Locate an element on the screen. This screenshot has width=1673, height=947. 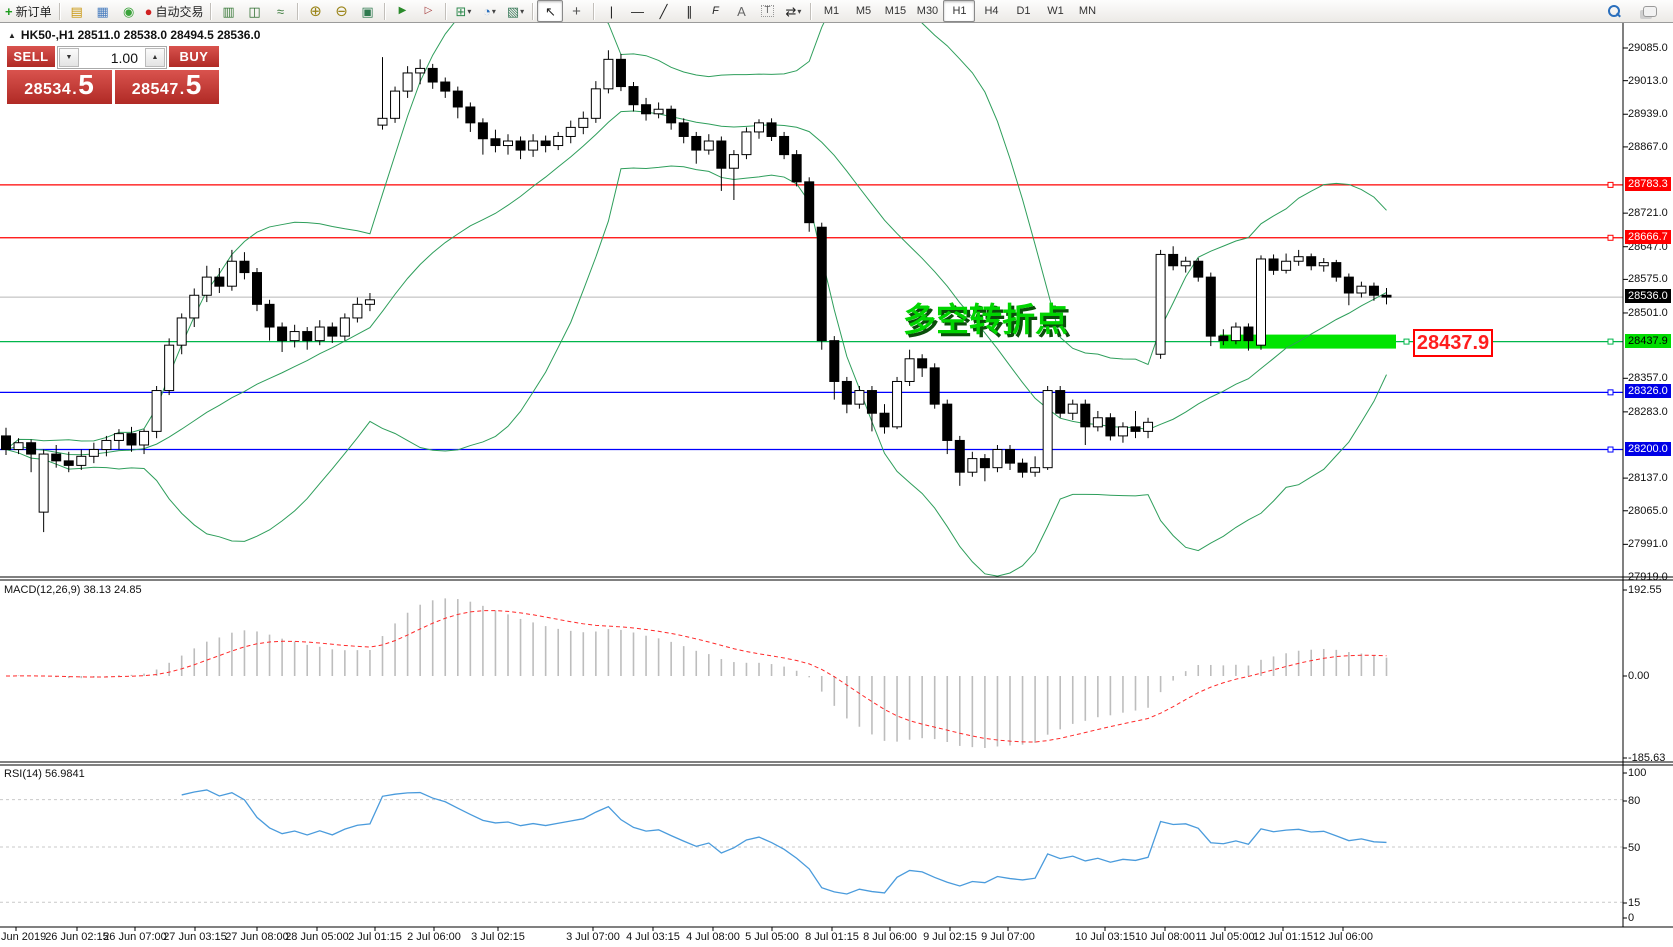
text-tool: A is located at coordinates (741, 11).